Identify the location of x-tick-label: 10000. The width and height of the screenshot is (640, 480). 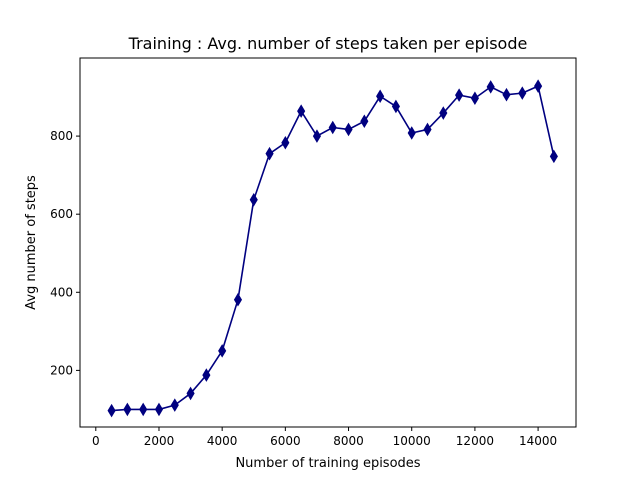
(412, 441).